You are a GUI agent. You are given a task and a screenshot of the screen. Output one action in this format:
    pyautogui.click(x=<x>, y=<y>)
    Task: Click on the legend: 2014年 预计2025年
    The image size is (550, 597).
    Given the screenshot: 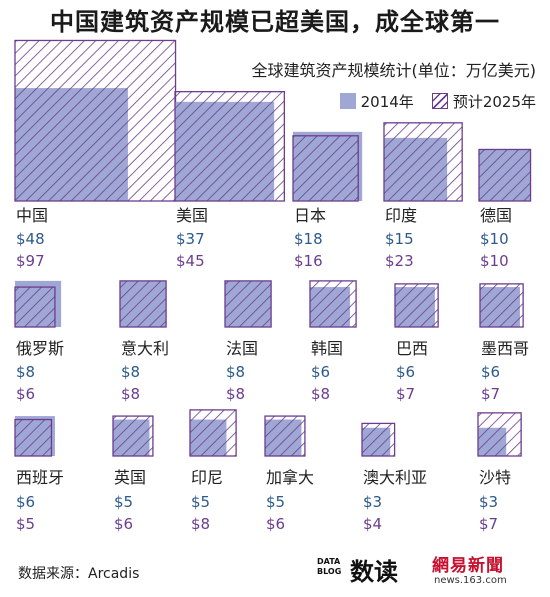 What is the action you would take?
    pyautogui.click(x=429, y=101)
    